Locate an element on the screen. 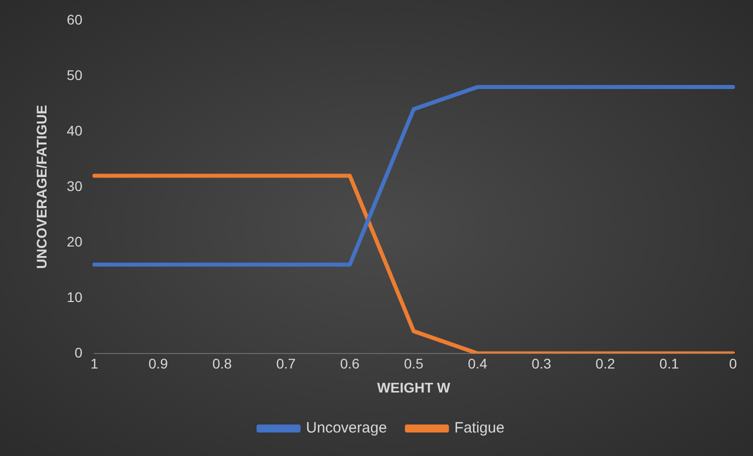 The image size is (753, 456). y-tick-label: 40 is located at coordinates (74, 130).